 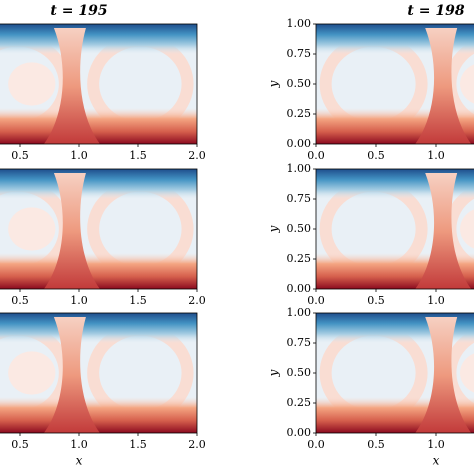 I want to click on panel-title: t = 198, so click(x=435, y=11).